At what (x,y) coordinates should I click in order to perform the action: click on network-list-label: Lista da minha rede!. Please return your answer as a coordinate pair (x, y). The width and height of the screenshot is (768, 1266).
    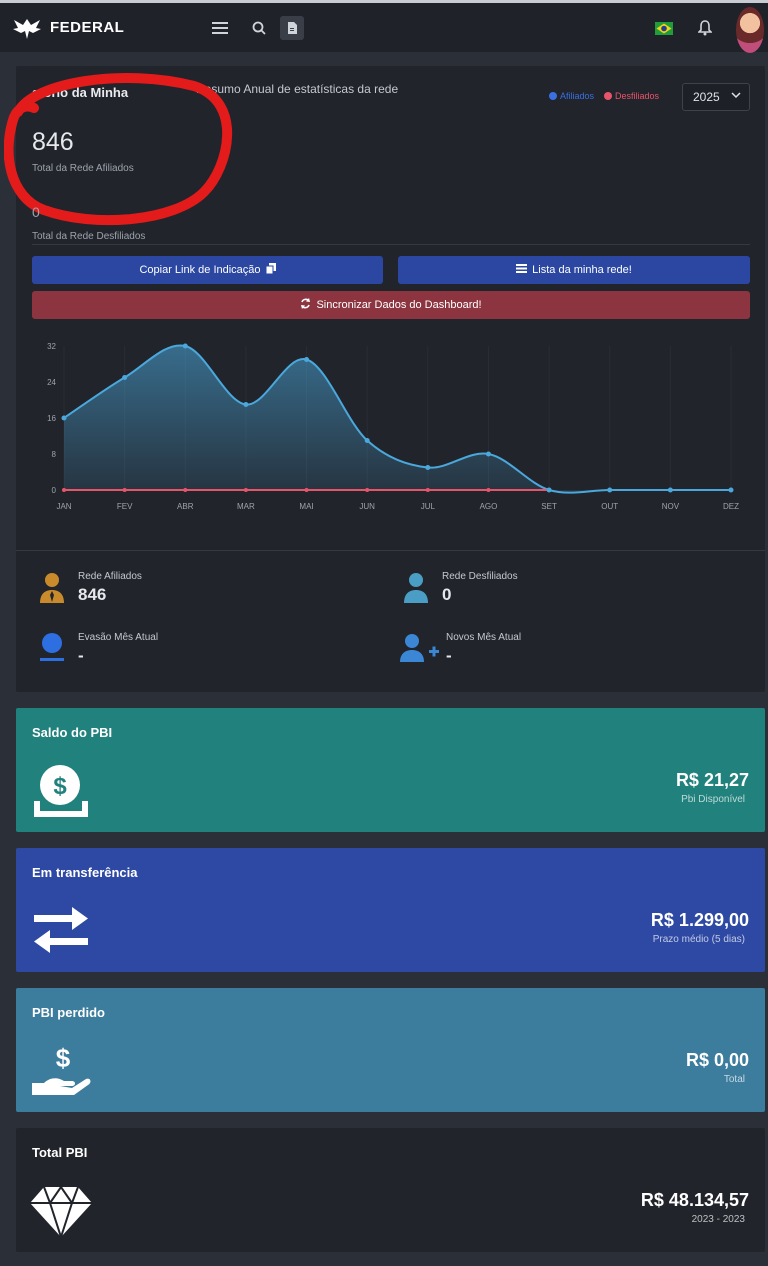
    Looking at the image, I should click on (582, 270).